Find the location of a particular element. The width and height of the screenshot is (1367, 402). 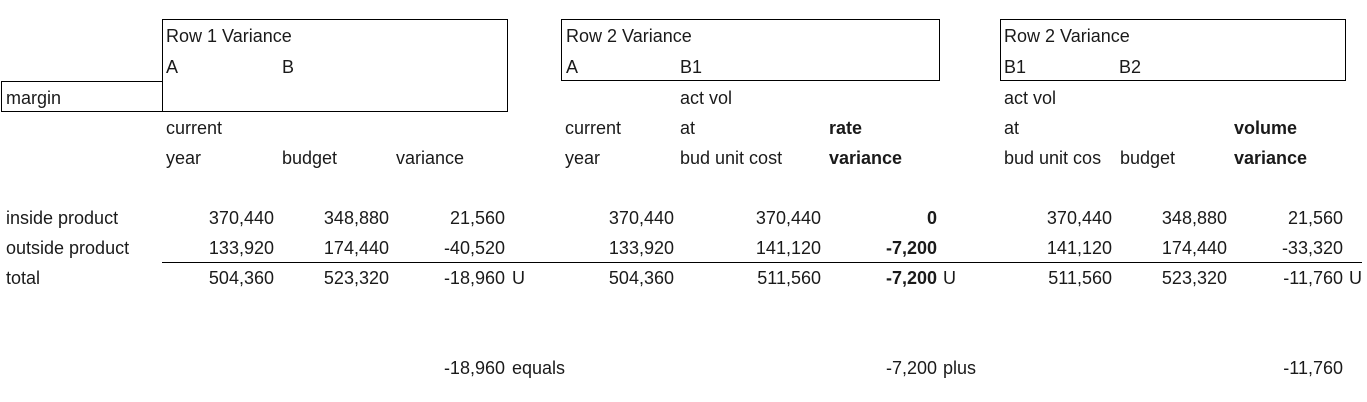

g3-variance-label: variance is located at coordinates (1271, 158).